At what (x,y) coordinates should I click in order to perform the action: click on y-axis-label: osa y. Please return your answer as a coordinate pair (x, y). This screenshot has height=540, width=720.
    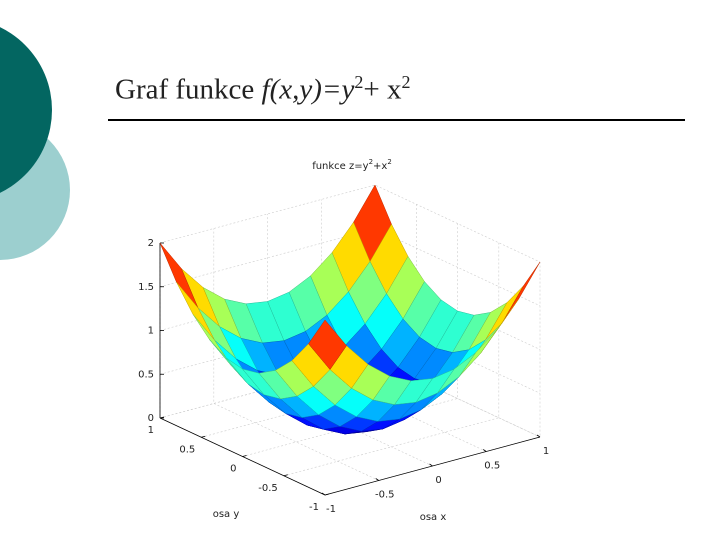
    Looking at the image, I should click on (226, 514).